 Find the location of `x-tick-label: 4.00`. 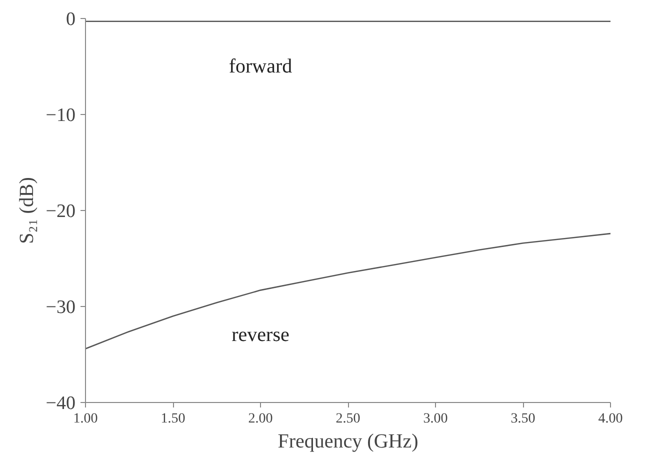

x-tick-label: 4.00 is located at coordinates (610, 419).